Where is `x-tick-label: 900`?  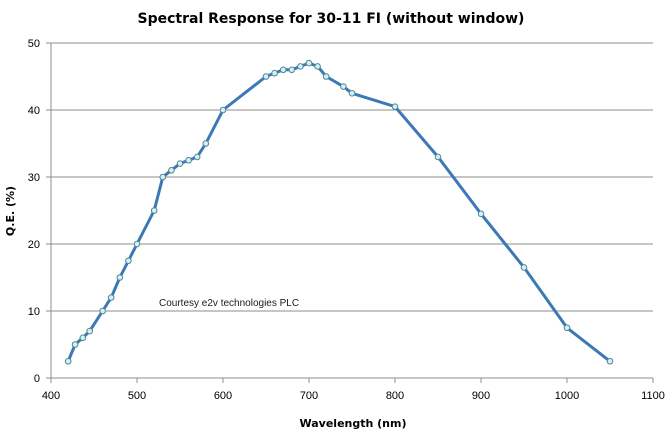
x-tick-label: 900 is located at coordinates (481, 396).